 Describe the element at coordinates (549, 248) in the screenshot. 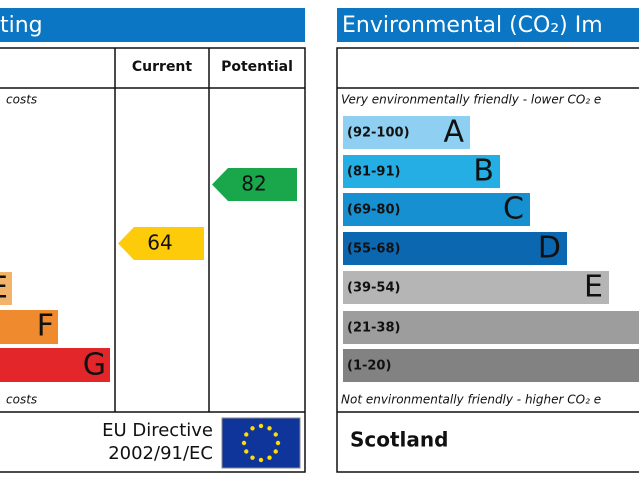

I see `band-letter: D` at that location.